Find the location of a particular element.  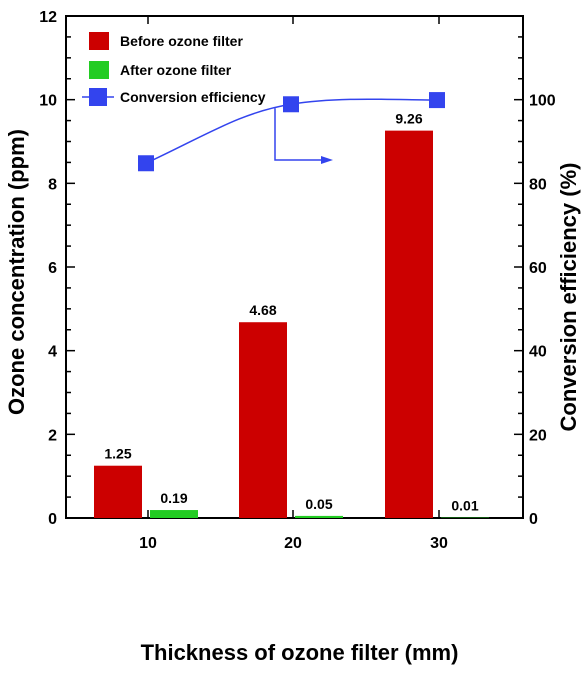

y2-tick-label: 60 is located at coordinates (538, 268).